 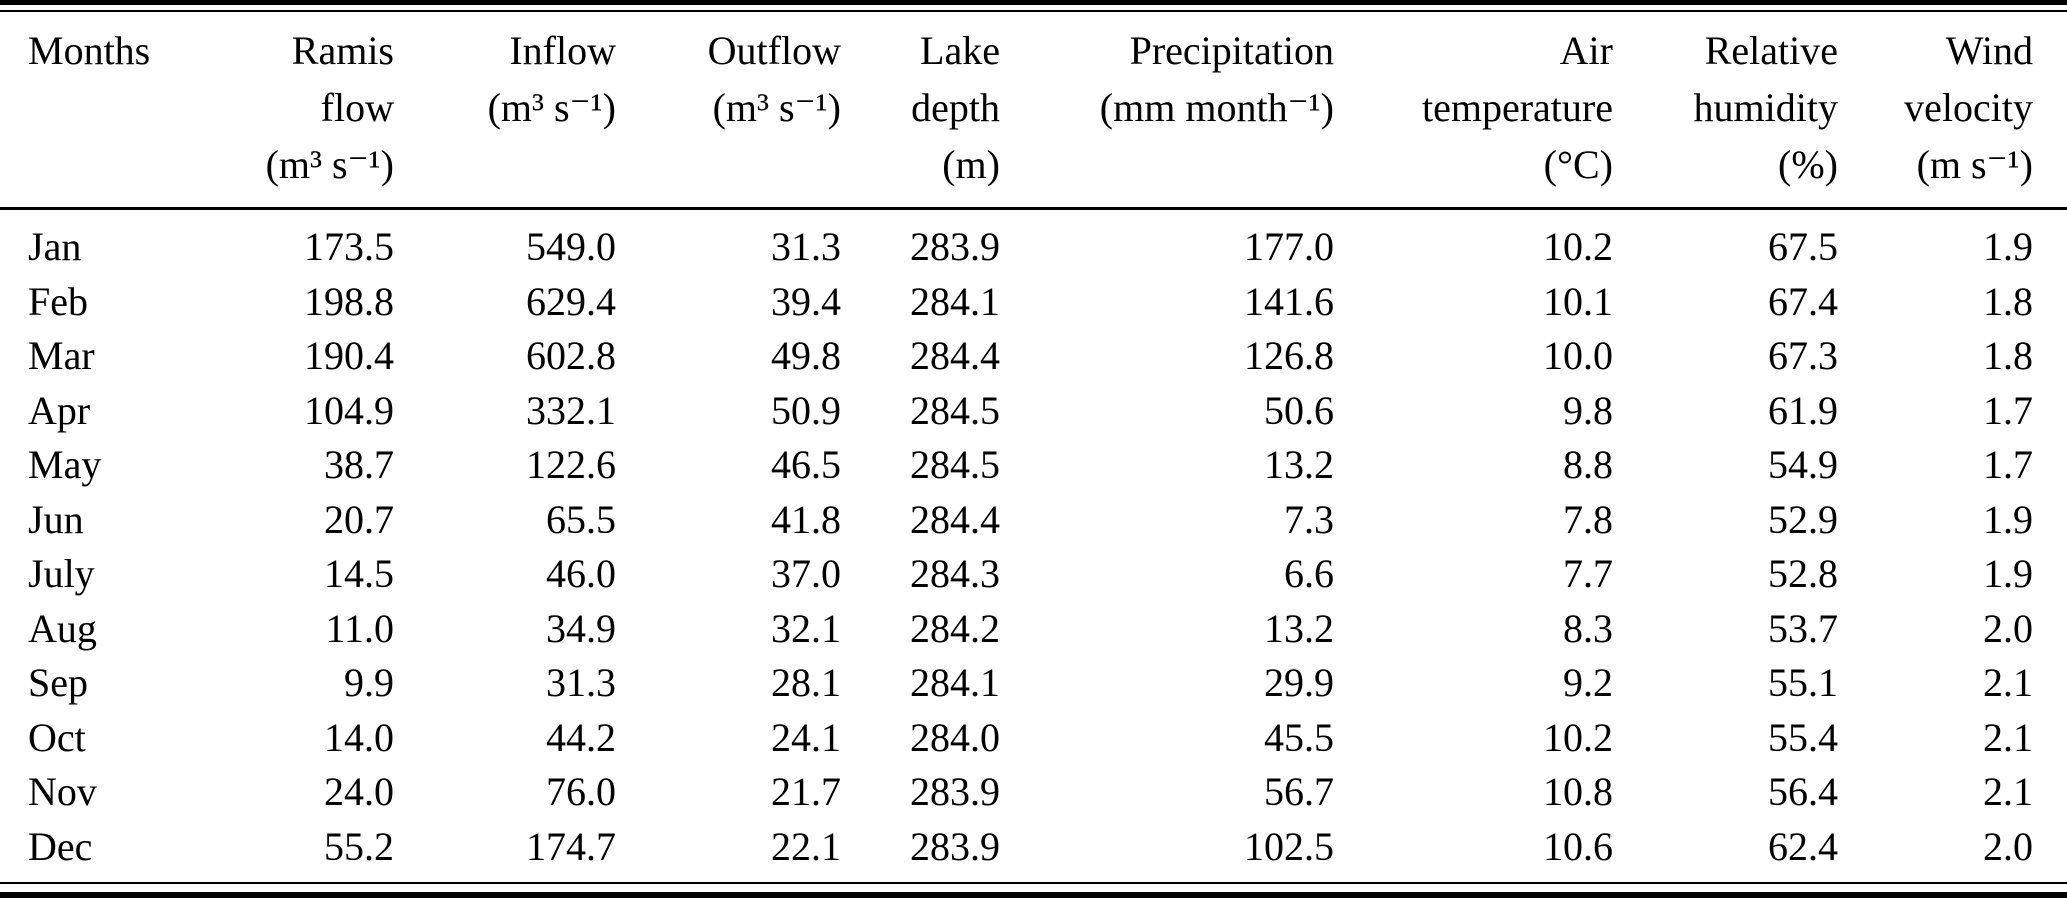 What do you see at coordinates (1309, 519) in the screenshot?
I see `cell-precipitation: 7.3` at bounding box center [1309, 519].